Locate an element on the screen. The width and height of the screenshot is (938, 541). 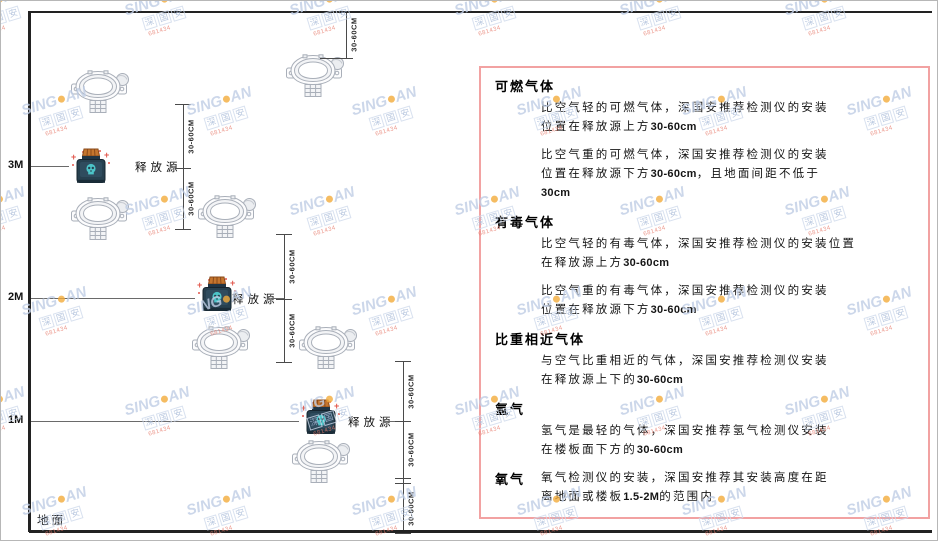
section-heading: 氢气 is located at coordinates (510, 409).